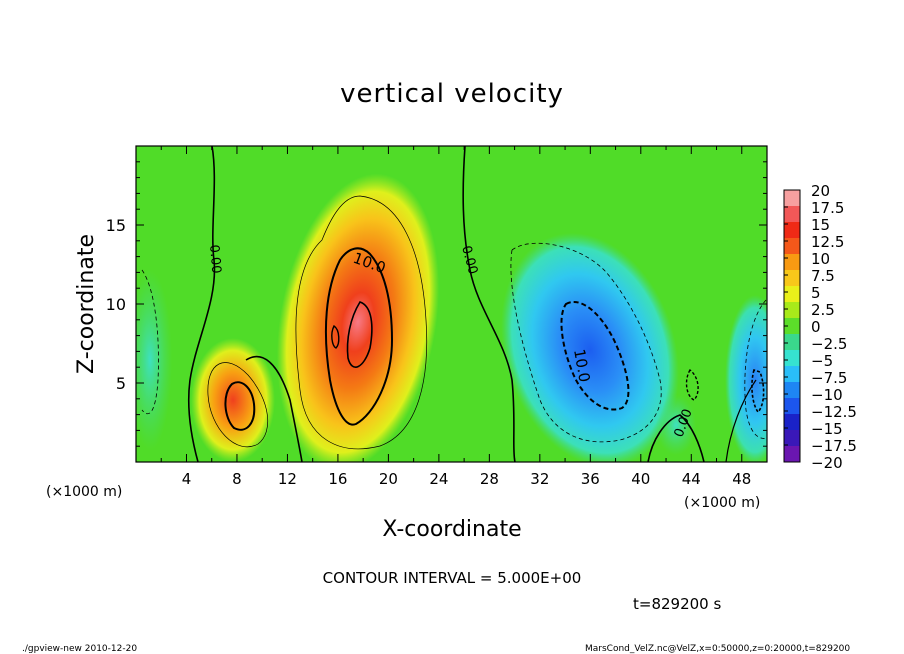  What do you see at coordinates (84, 492) in the screenshot?
I see `y-axis-unit: (×1000 m)` at bounding box center [84, 492].